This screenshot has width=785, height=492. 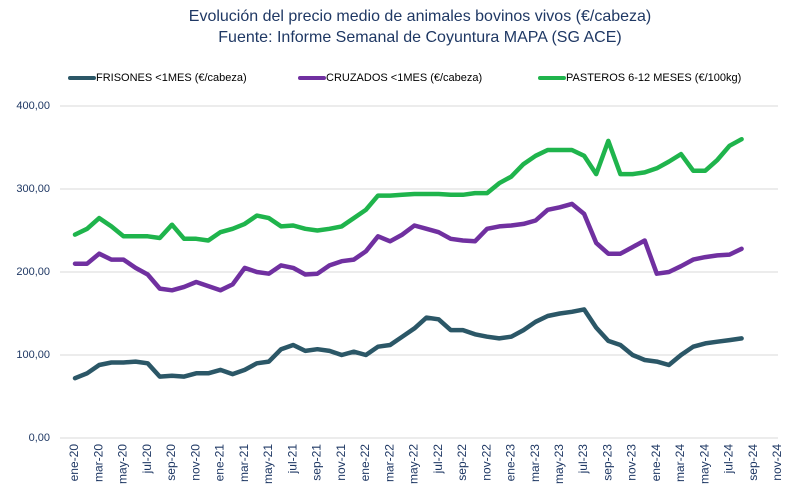 I want to click on x-tick-label: nov-20, so click(x=195, y=462).